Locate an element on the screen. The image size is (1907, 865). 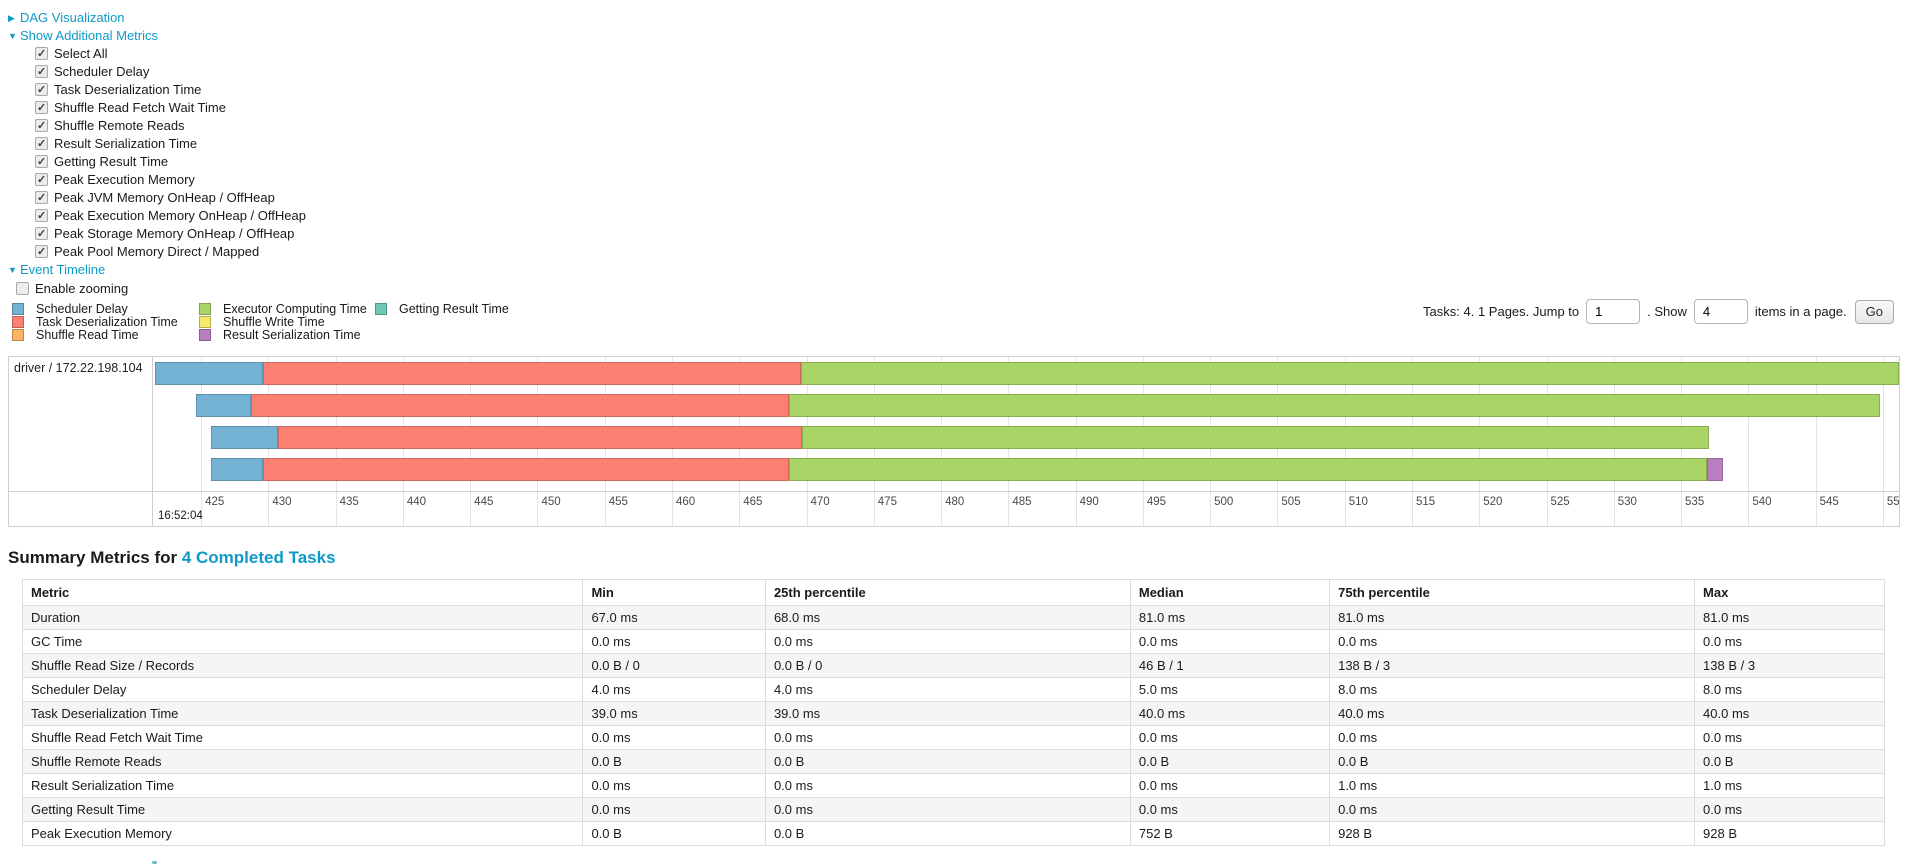
summary-table-cell: 5.0 ms is located at coordinates (1230, 689).